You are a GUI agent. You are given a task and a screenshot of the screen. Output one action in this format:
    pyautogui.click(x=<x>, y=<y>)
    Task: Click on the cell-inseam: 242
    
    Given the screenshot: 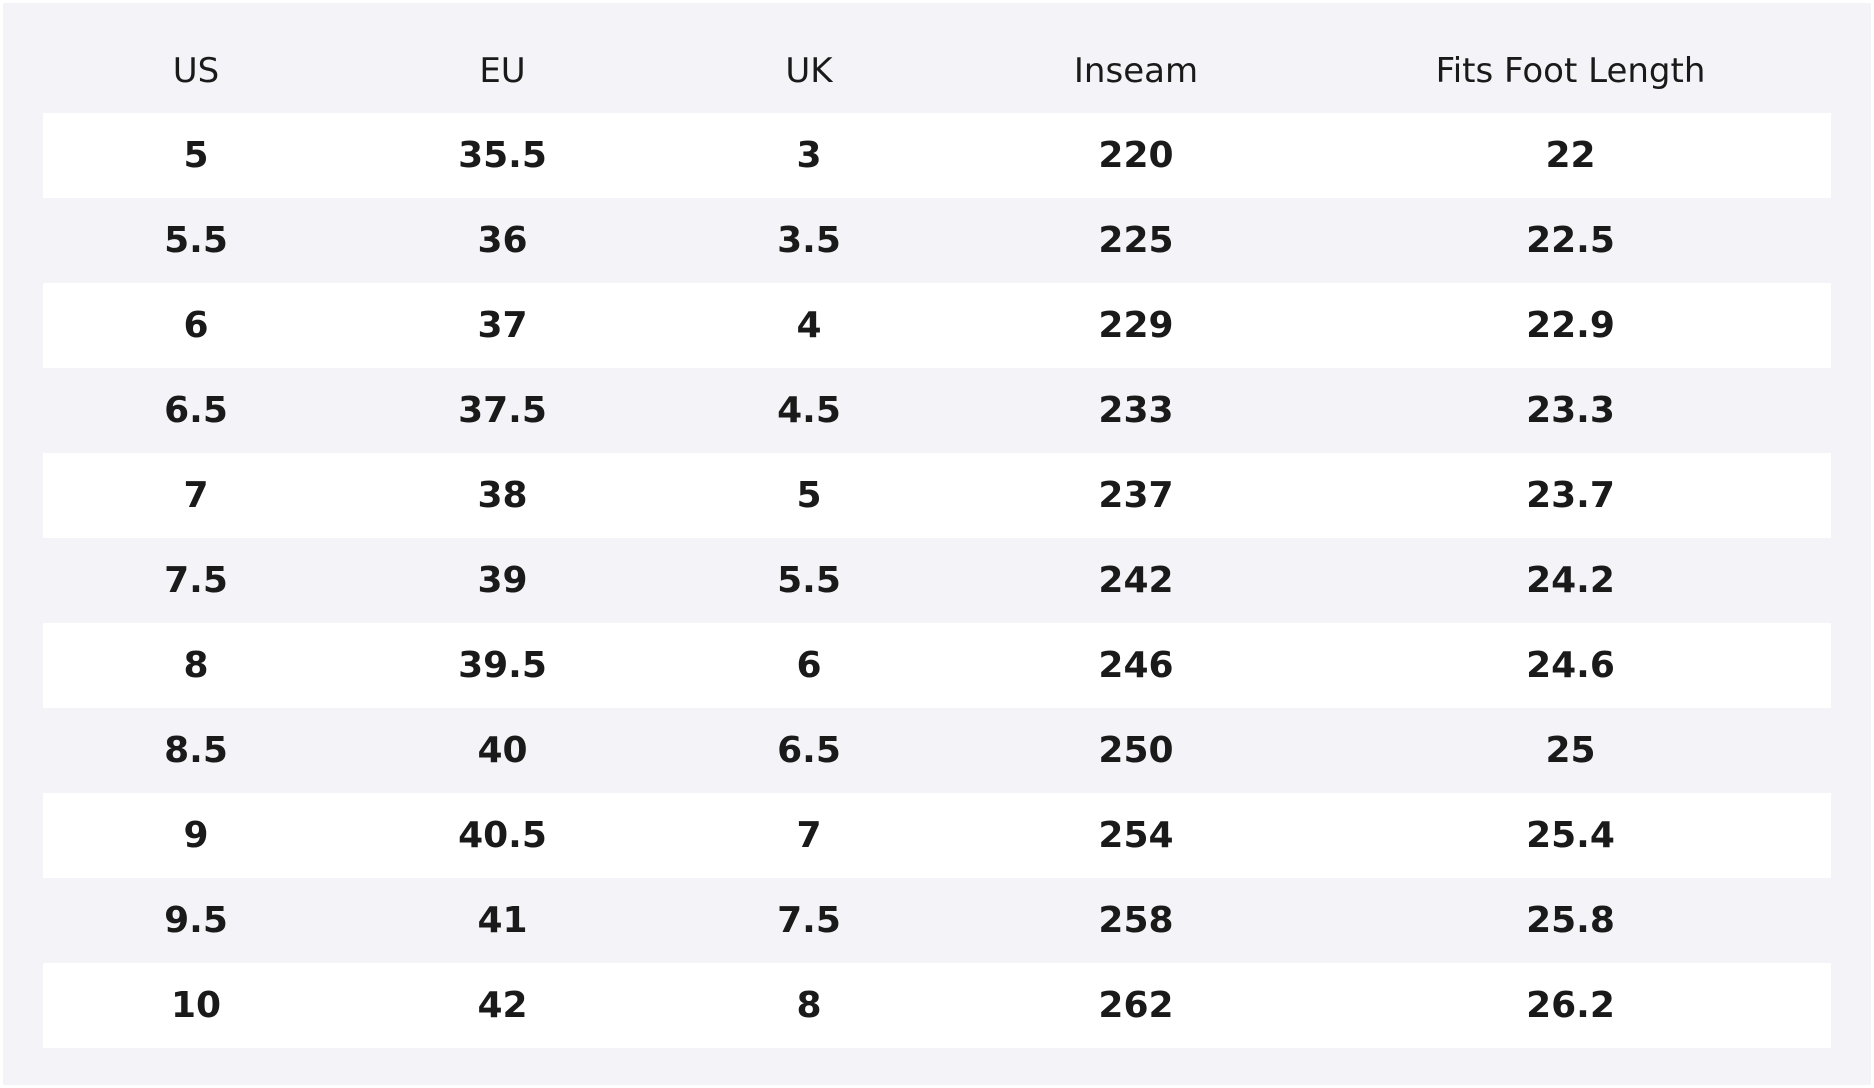 What is the action you would take?
    pyautogui.click(x=1136, y=580)
    